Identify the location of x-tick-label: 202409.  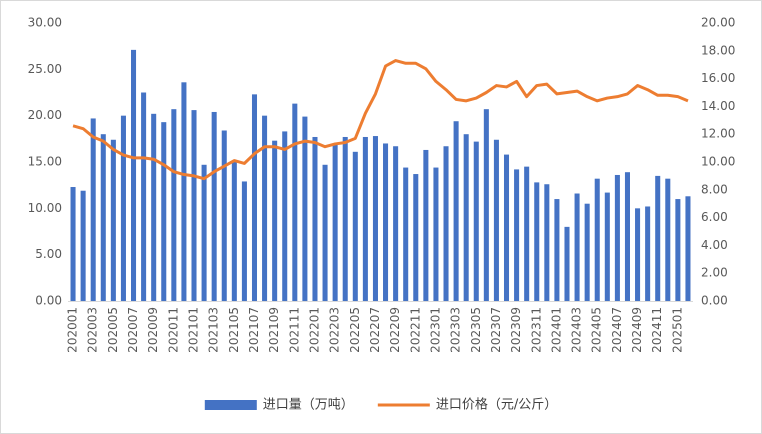
(637, 330).